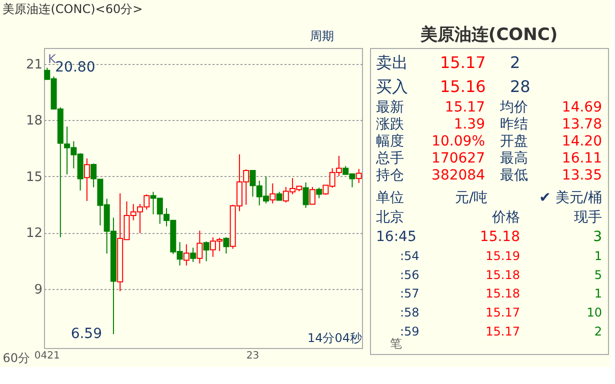 The width and height of the screenshot is (615, 384). I want to click on text: 1.39, so click(469, 124).